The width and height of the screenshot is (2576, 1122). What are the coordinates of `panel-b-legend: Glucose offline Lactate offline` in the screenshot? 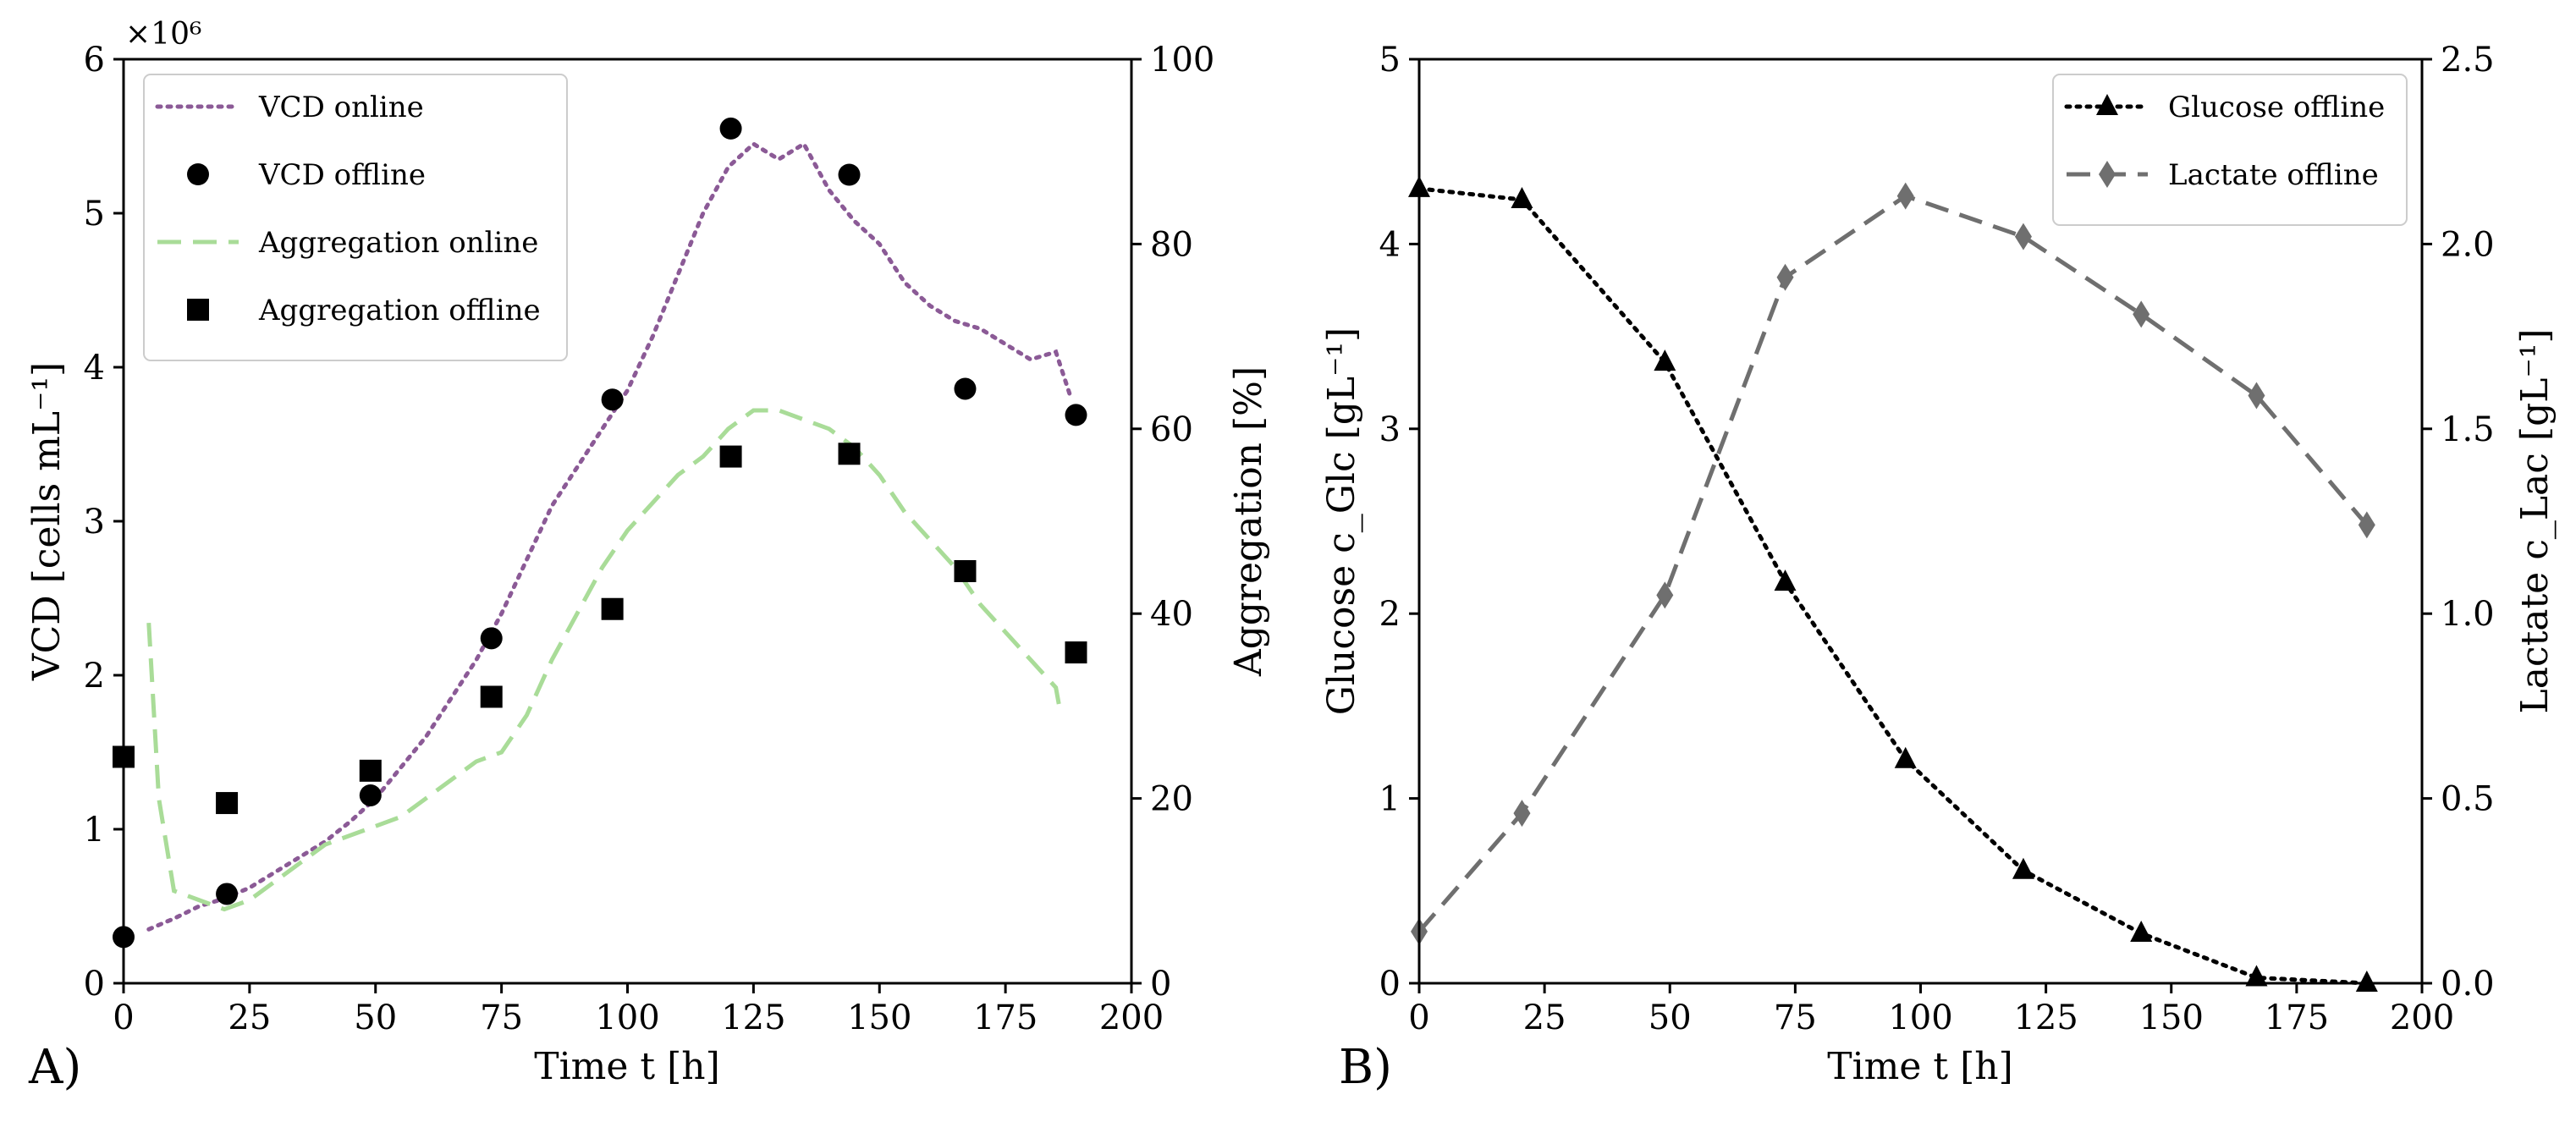 It's located at (2230, 150).